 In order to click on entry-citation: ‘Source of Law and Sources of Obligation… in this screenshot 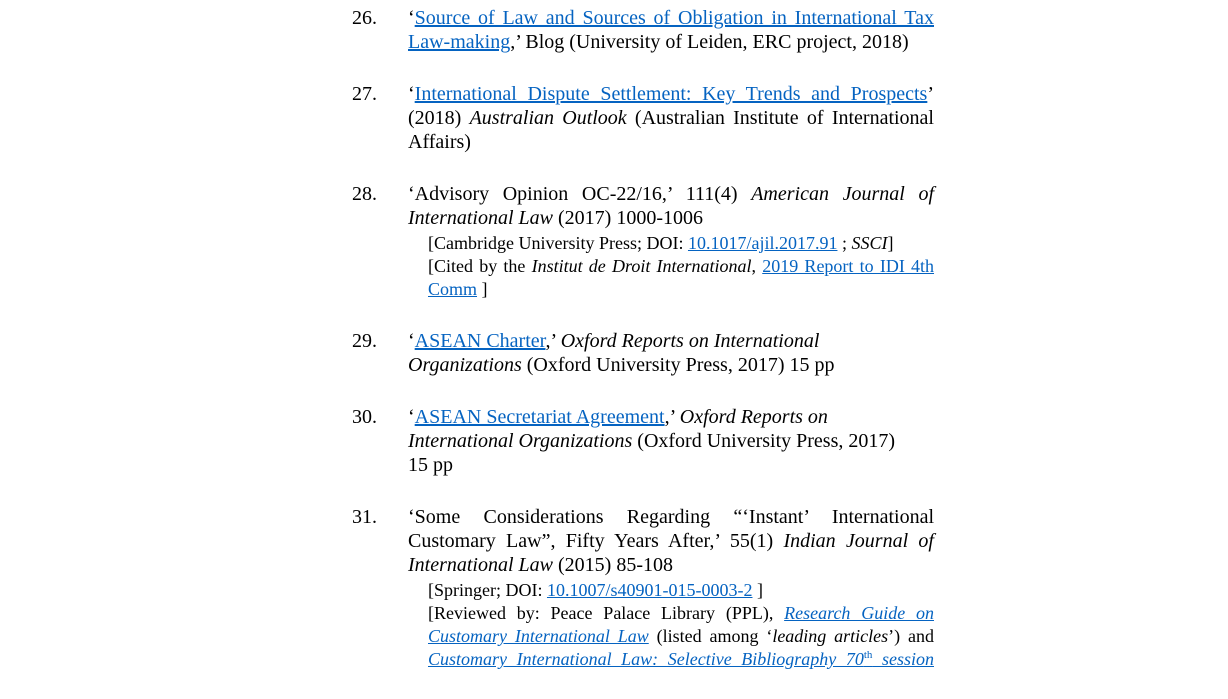, I will do `click(671, 30)`.